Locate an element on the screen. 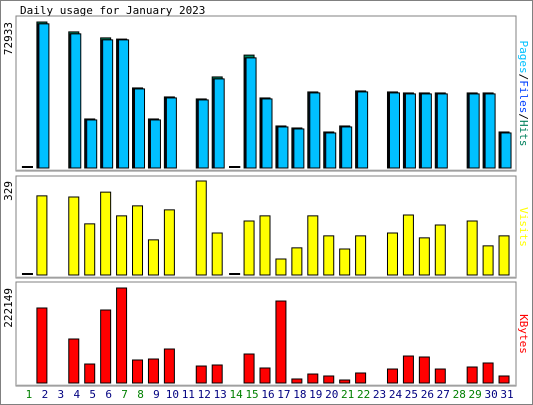  legend-entry: Visits is located at coordinates (523, 227).